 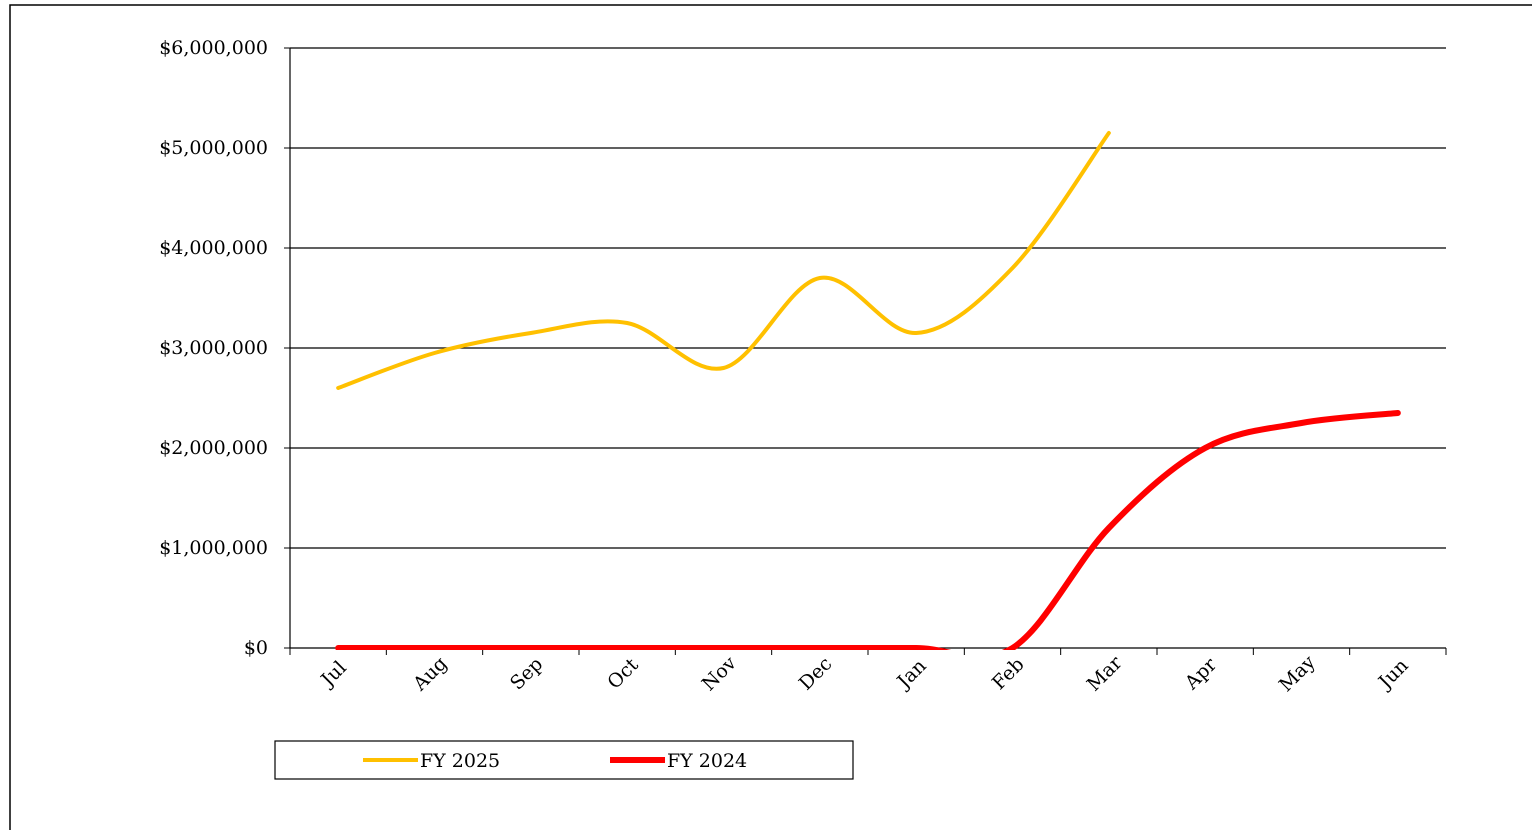 What do you see at coordinates (213, 348) in the screenshot?
I see `y-tick-label: $3,000,000` at bounding box center [213, 348].